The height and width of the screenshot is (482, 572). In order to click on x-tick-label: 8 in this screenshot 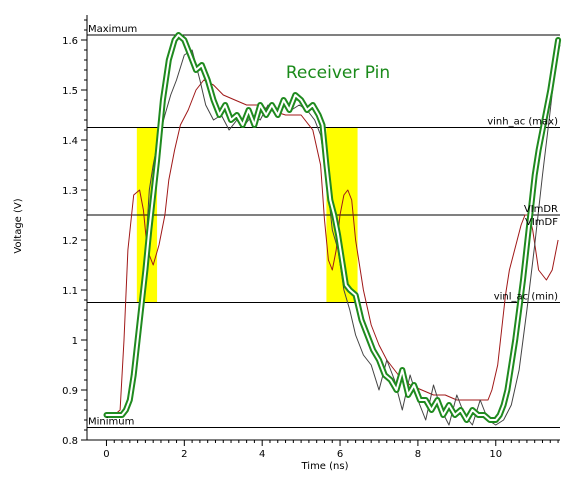, I will do `click(418, 454)`.